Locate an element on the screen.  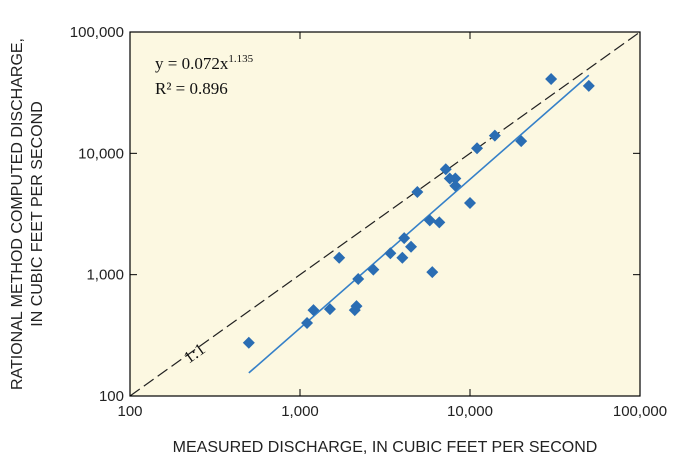
equation: y = 0.072x1.135 is located at coordinates (204, 63).